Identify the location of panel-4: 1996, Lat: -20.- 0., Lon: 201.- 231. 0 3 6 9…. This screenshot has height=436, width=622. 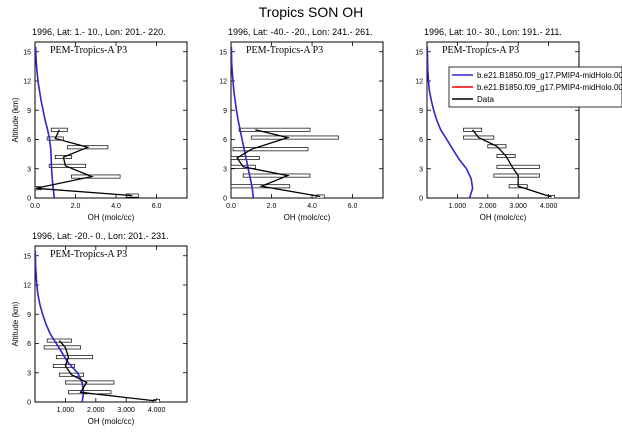
(99, 328).